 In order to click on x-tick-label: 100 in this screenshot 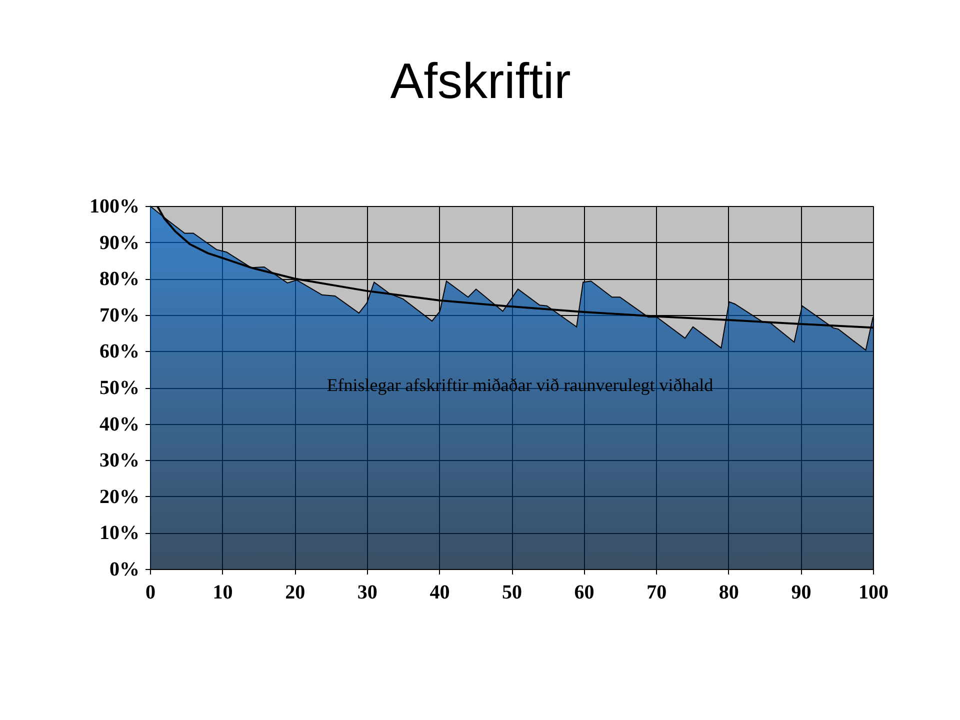, I will do `click(873, 593)`.